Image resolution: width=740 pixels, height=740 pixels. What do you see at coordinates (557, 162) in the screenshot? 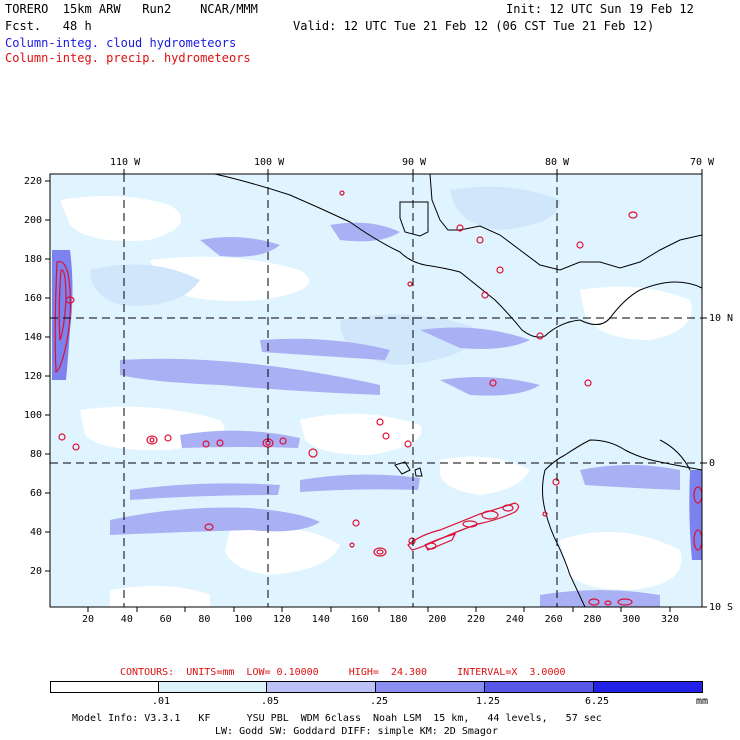
I see `lon-label-80w: 80 W` at bounding box center [557, 162].